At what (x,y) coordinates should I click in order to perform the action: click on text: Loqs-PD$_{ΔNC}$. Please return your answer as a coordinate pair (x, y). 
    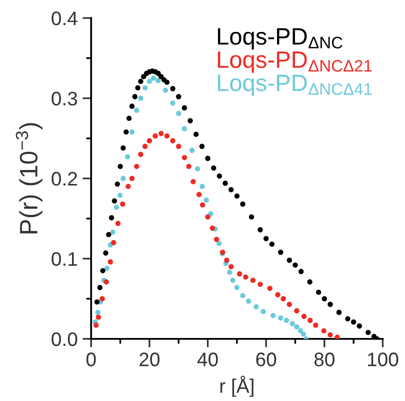
    Looking at the image, I should click on (280, 39).